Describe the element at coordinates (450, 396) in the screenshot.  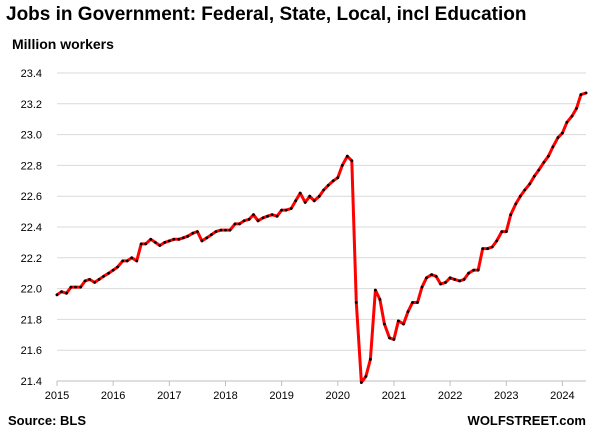
I see `x-tick-label: 2022` at that location.